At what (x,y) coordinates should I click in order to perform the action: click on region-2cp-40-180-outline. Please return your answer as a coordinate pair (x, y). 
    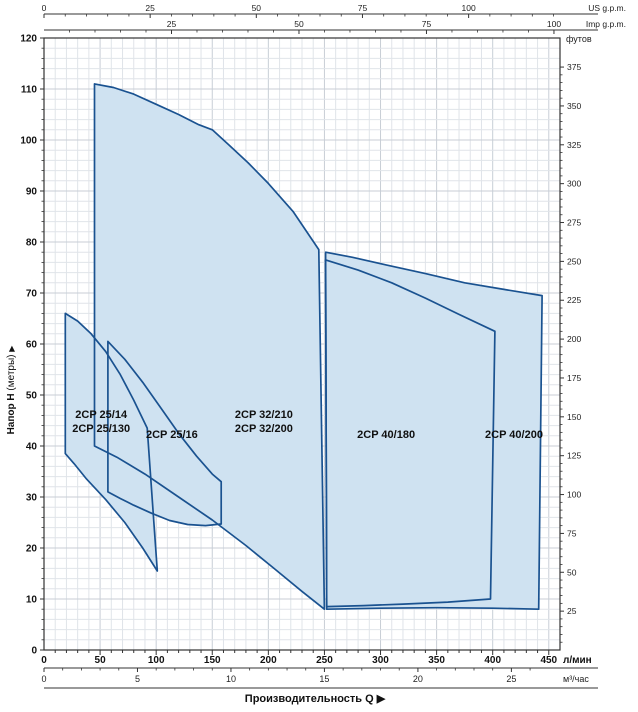
    Looking at the image, I should click on (410, 433).